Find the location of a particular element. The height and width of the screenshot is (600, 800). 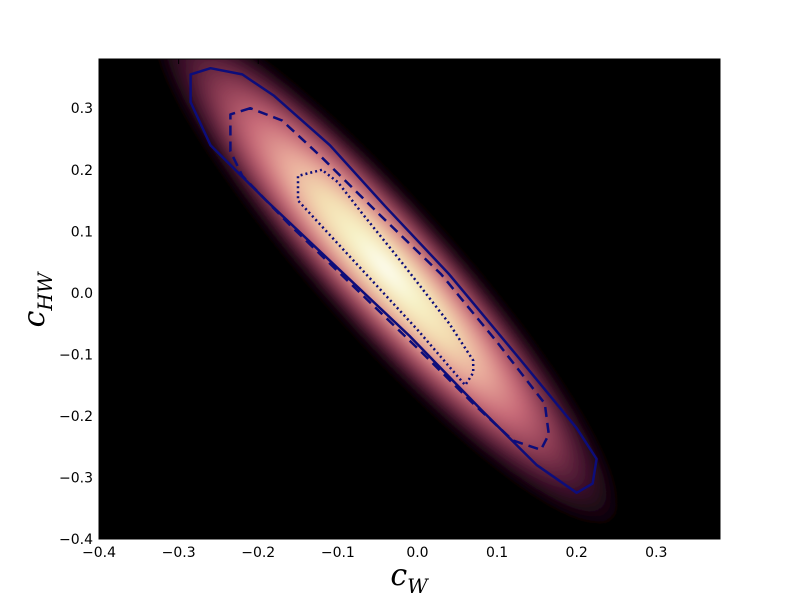

y-tick-label: 0.1 is located at coordinates (82, 232).